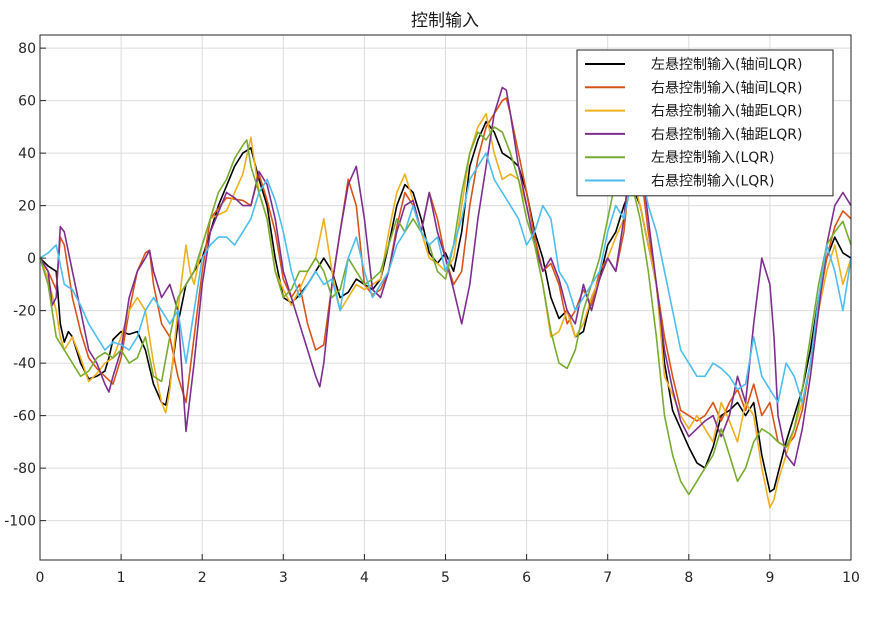 The image size is (875, 619). Describe the element at coordinates (283, 578) in the screenshot. I see `x-tick-label: 3` at that location.